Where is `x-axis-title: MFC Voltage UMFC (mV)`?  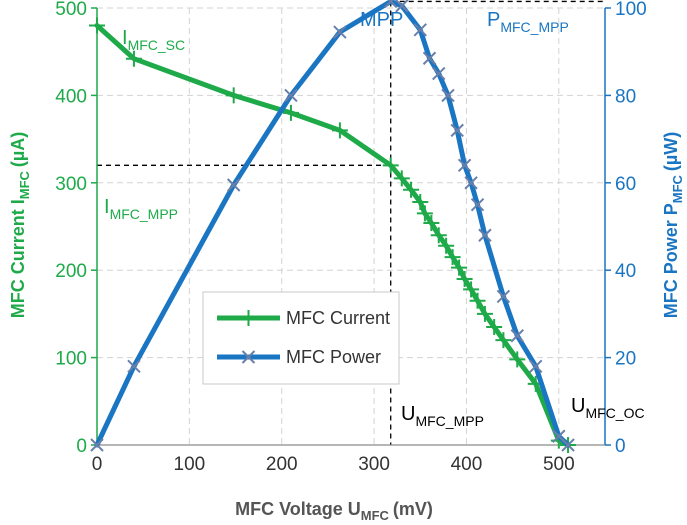
x-axis-title: MFC Voltage UMFC (mV) is located at coordinates (334, 511).